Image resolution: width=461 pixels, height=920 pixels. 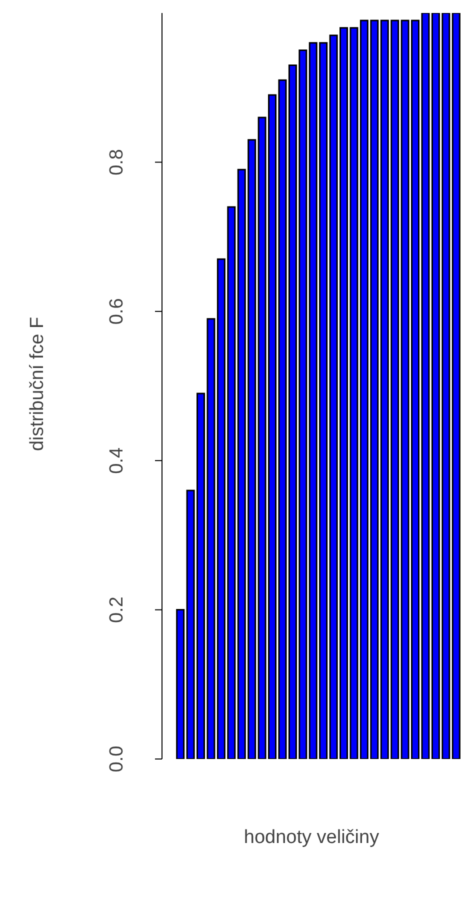 What do you see at coordinates (312, 837) in the screenshot?
I see `x-axis-title: hodnoty veličiny` at bounding box center [312, 837].